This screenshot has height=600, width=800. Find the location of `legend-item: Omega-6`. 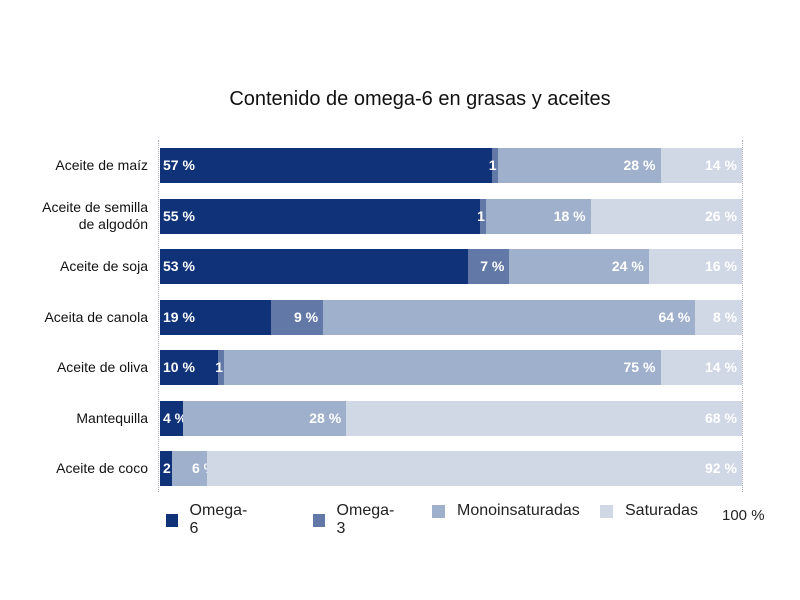

legend-item: Omega-6 is located at coordinates (207, 520).